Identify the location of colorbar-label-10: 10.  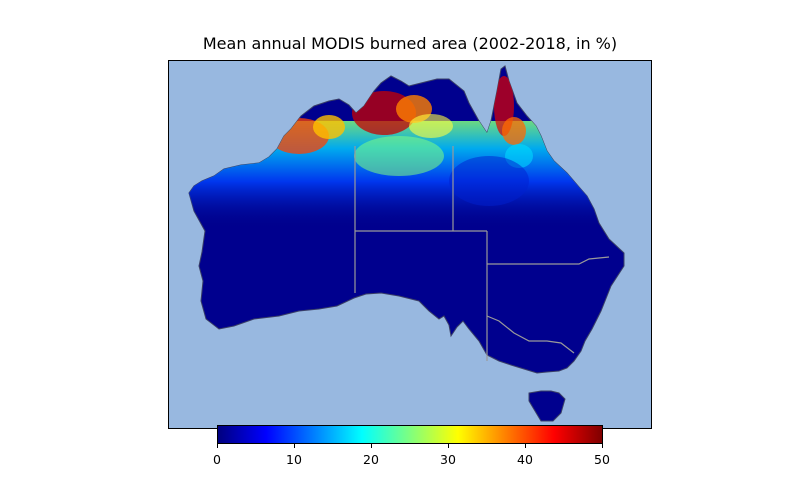
(294, 459).